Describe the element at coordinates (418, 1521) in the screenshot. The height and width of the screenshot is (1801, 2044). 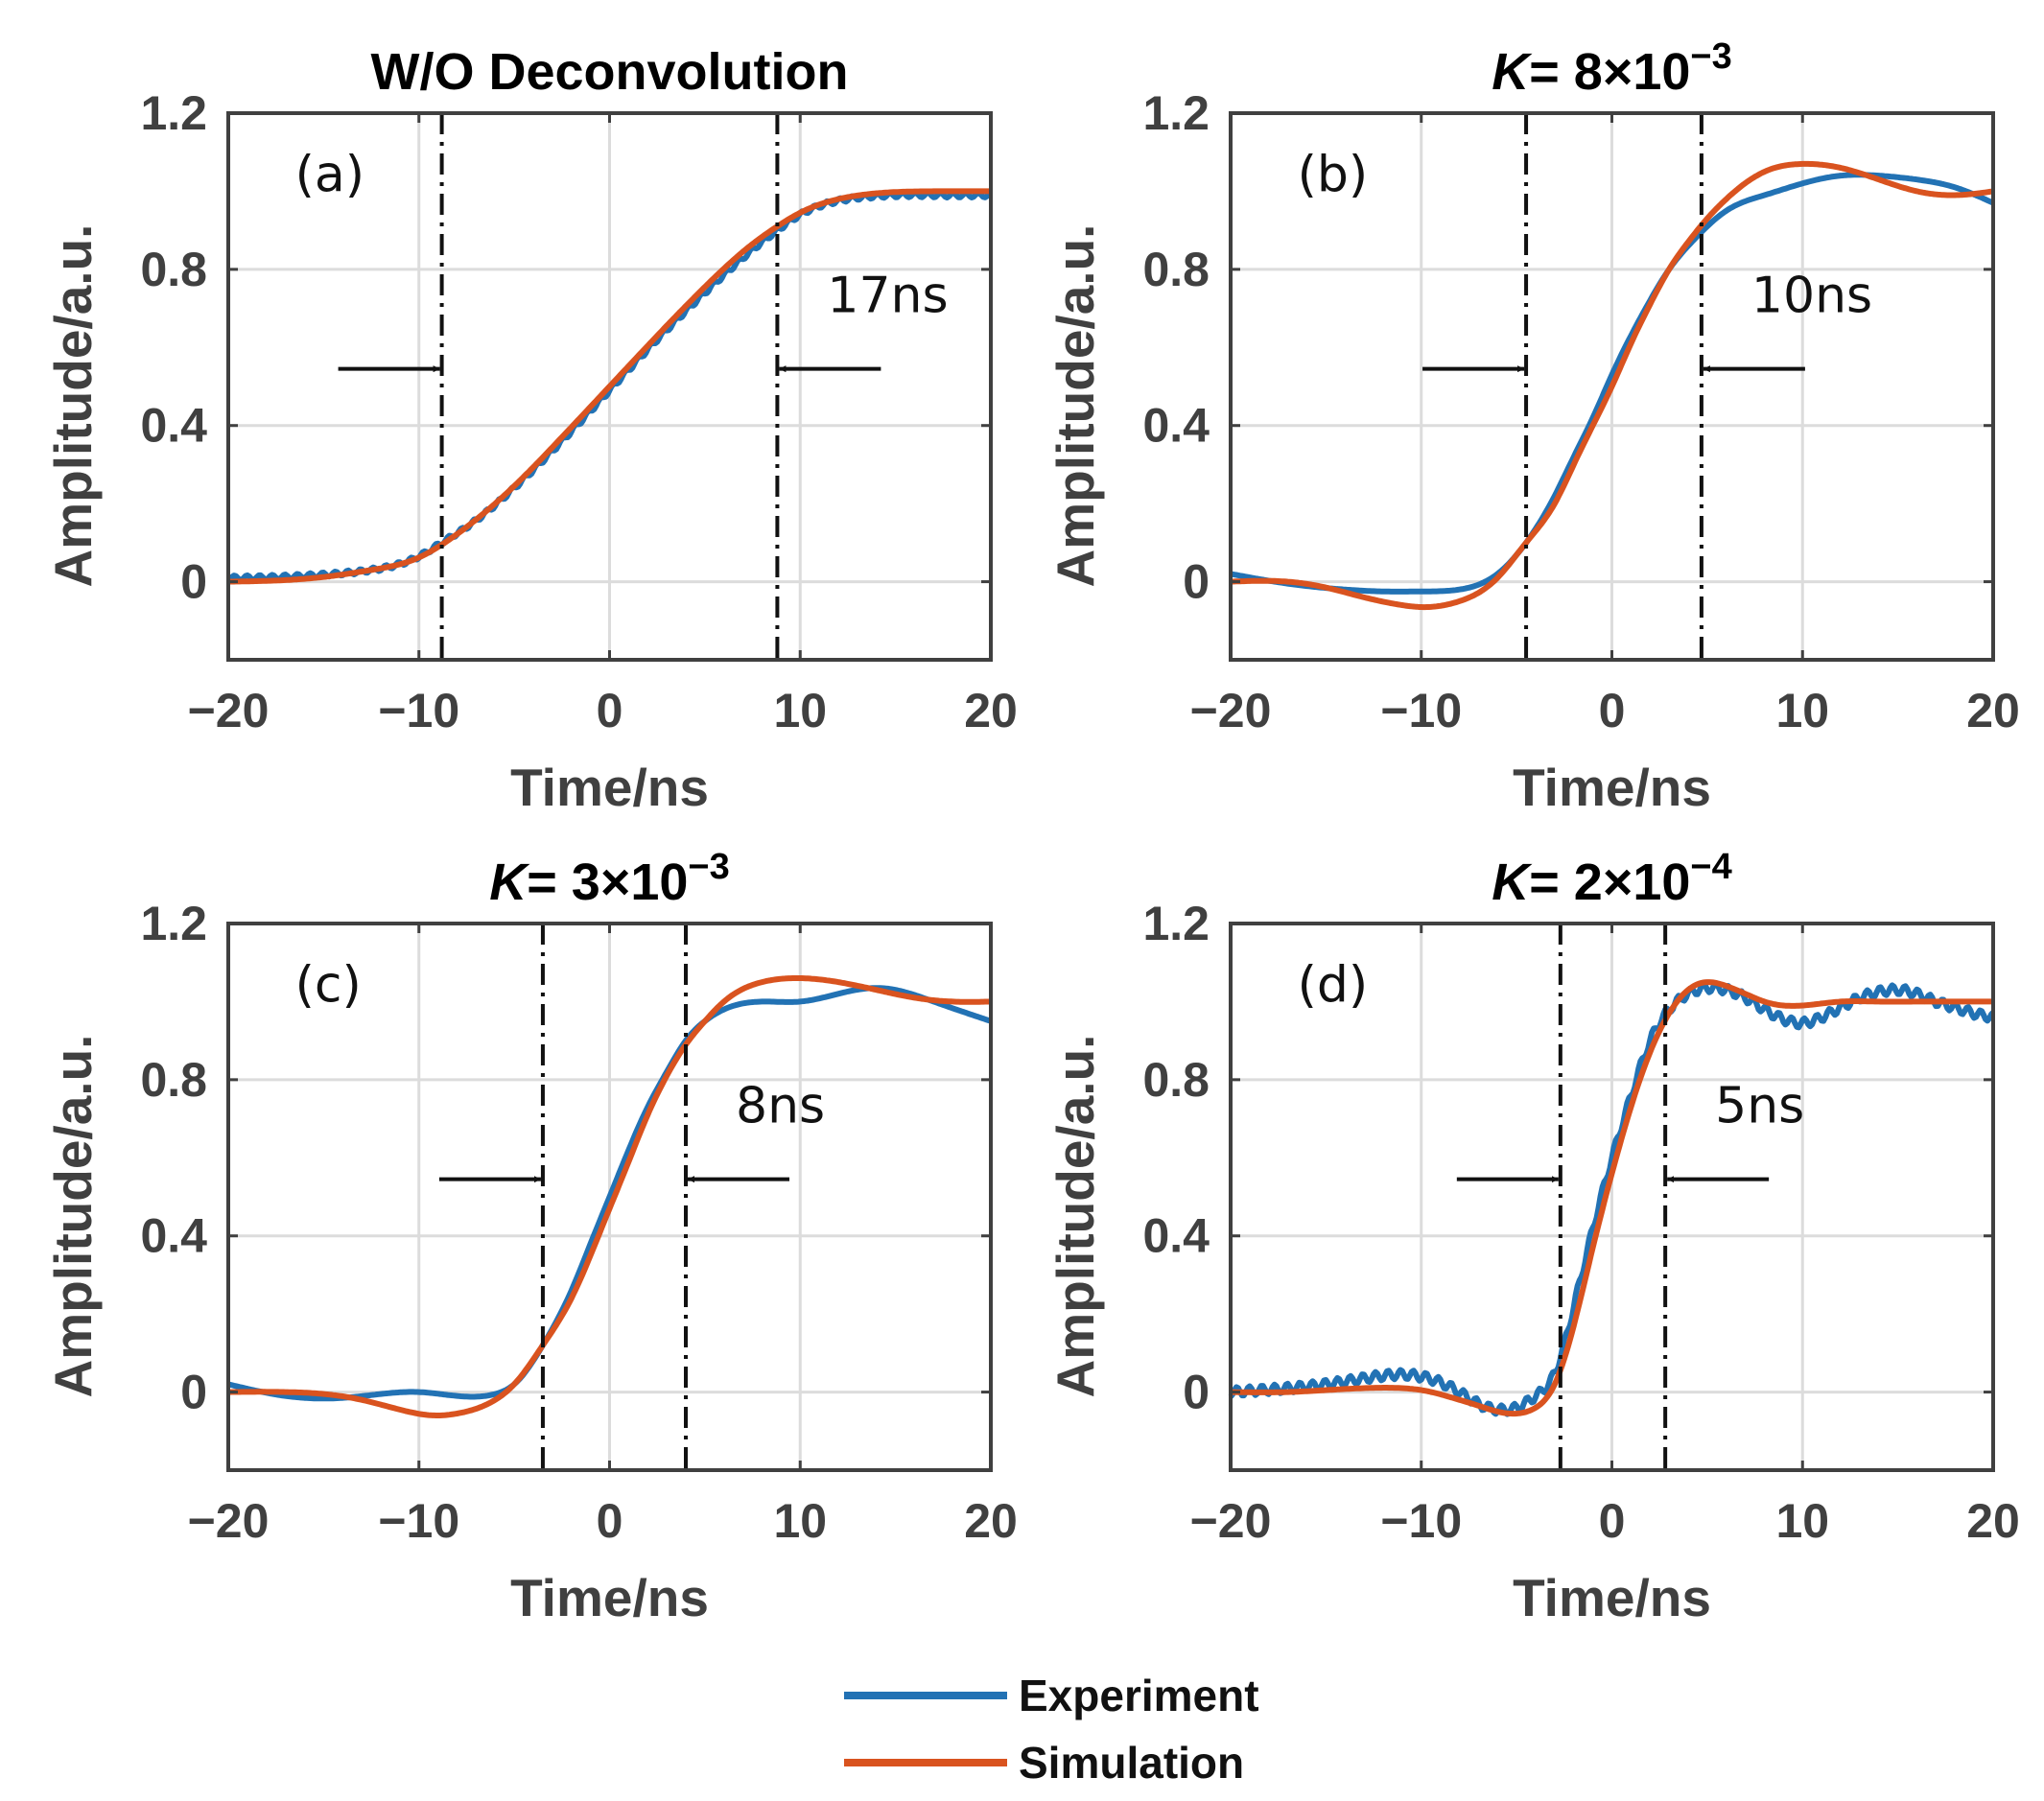
I see `panel-c-xtick-label: −10` at that location.